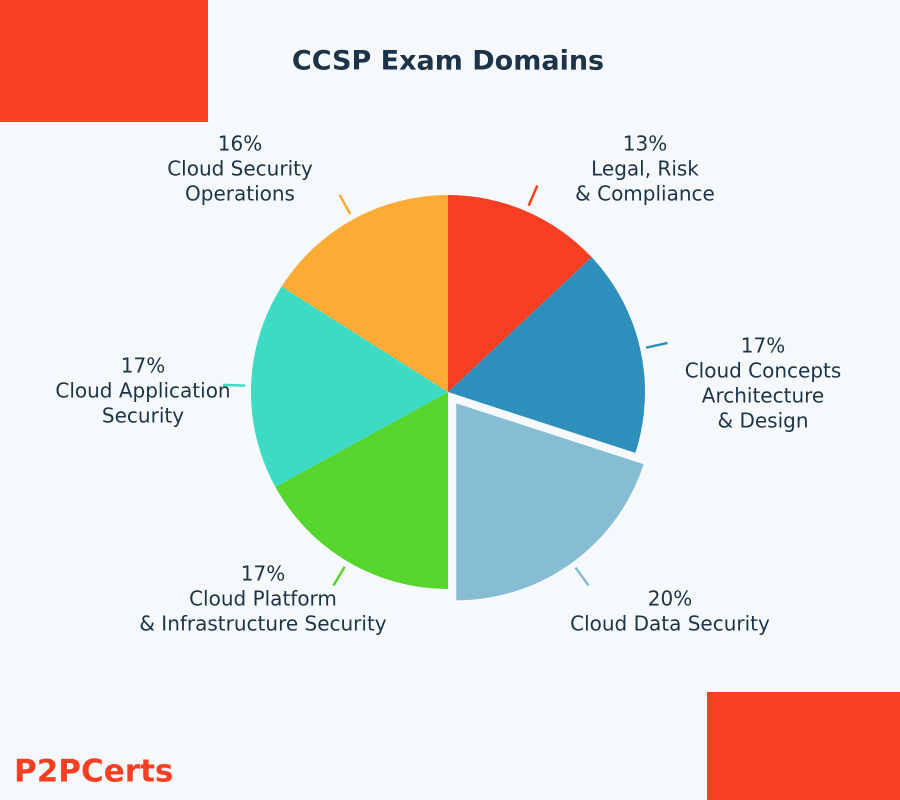 This screenshot has width=900, height=800. Describe the element at coordinates (143, 416) in the screenshot. I see `category-label: Security` at that location.